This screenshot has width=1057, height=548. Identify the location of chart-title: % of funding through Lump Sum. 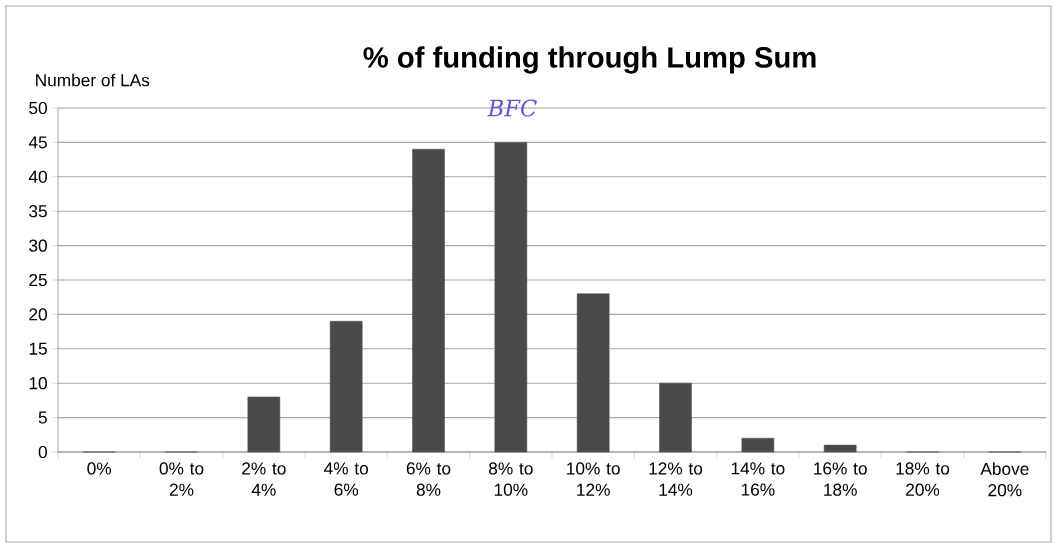
(589, 60).